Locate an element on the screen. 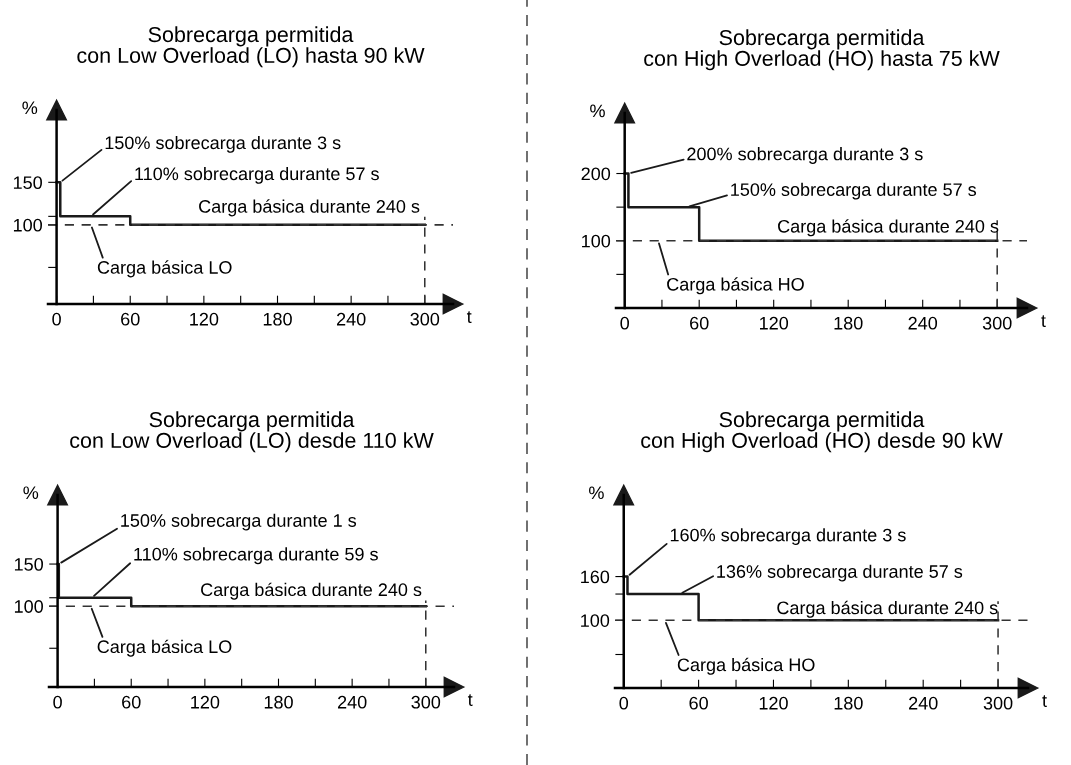  annotation: 150% sobrecarga durante 57 s is located at coordinates (854, 191).